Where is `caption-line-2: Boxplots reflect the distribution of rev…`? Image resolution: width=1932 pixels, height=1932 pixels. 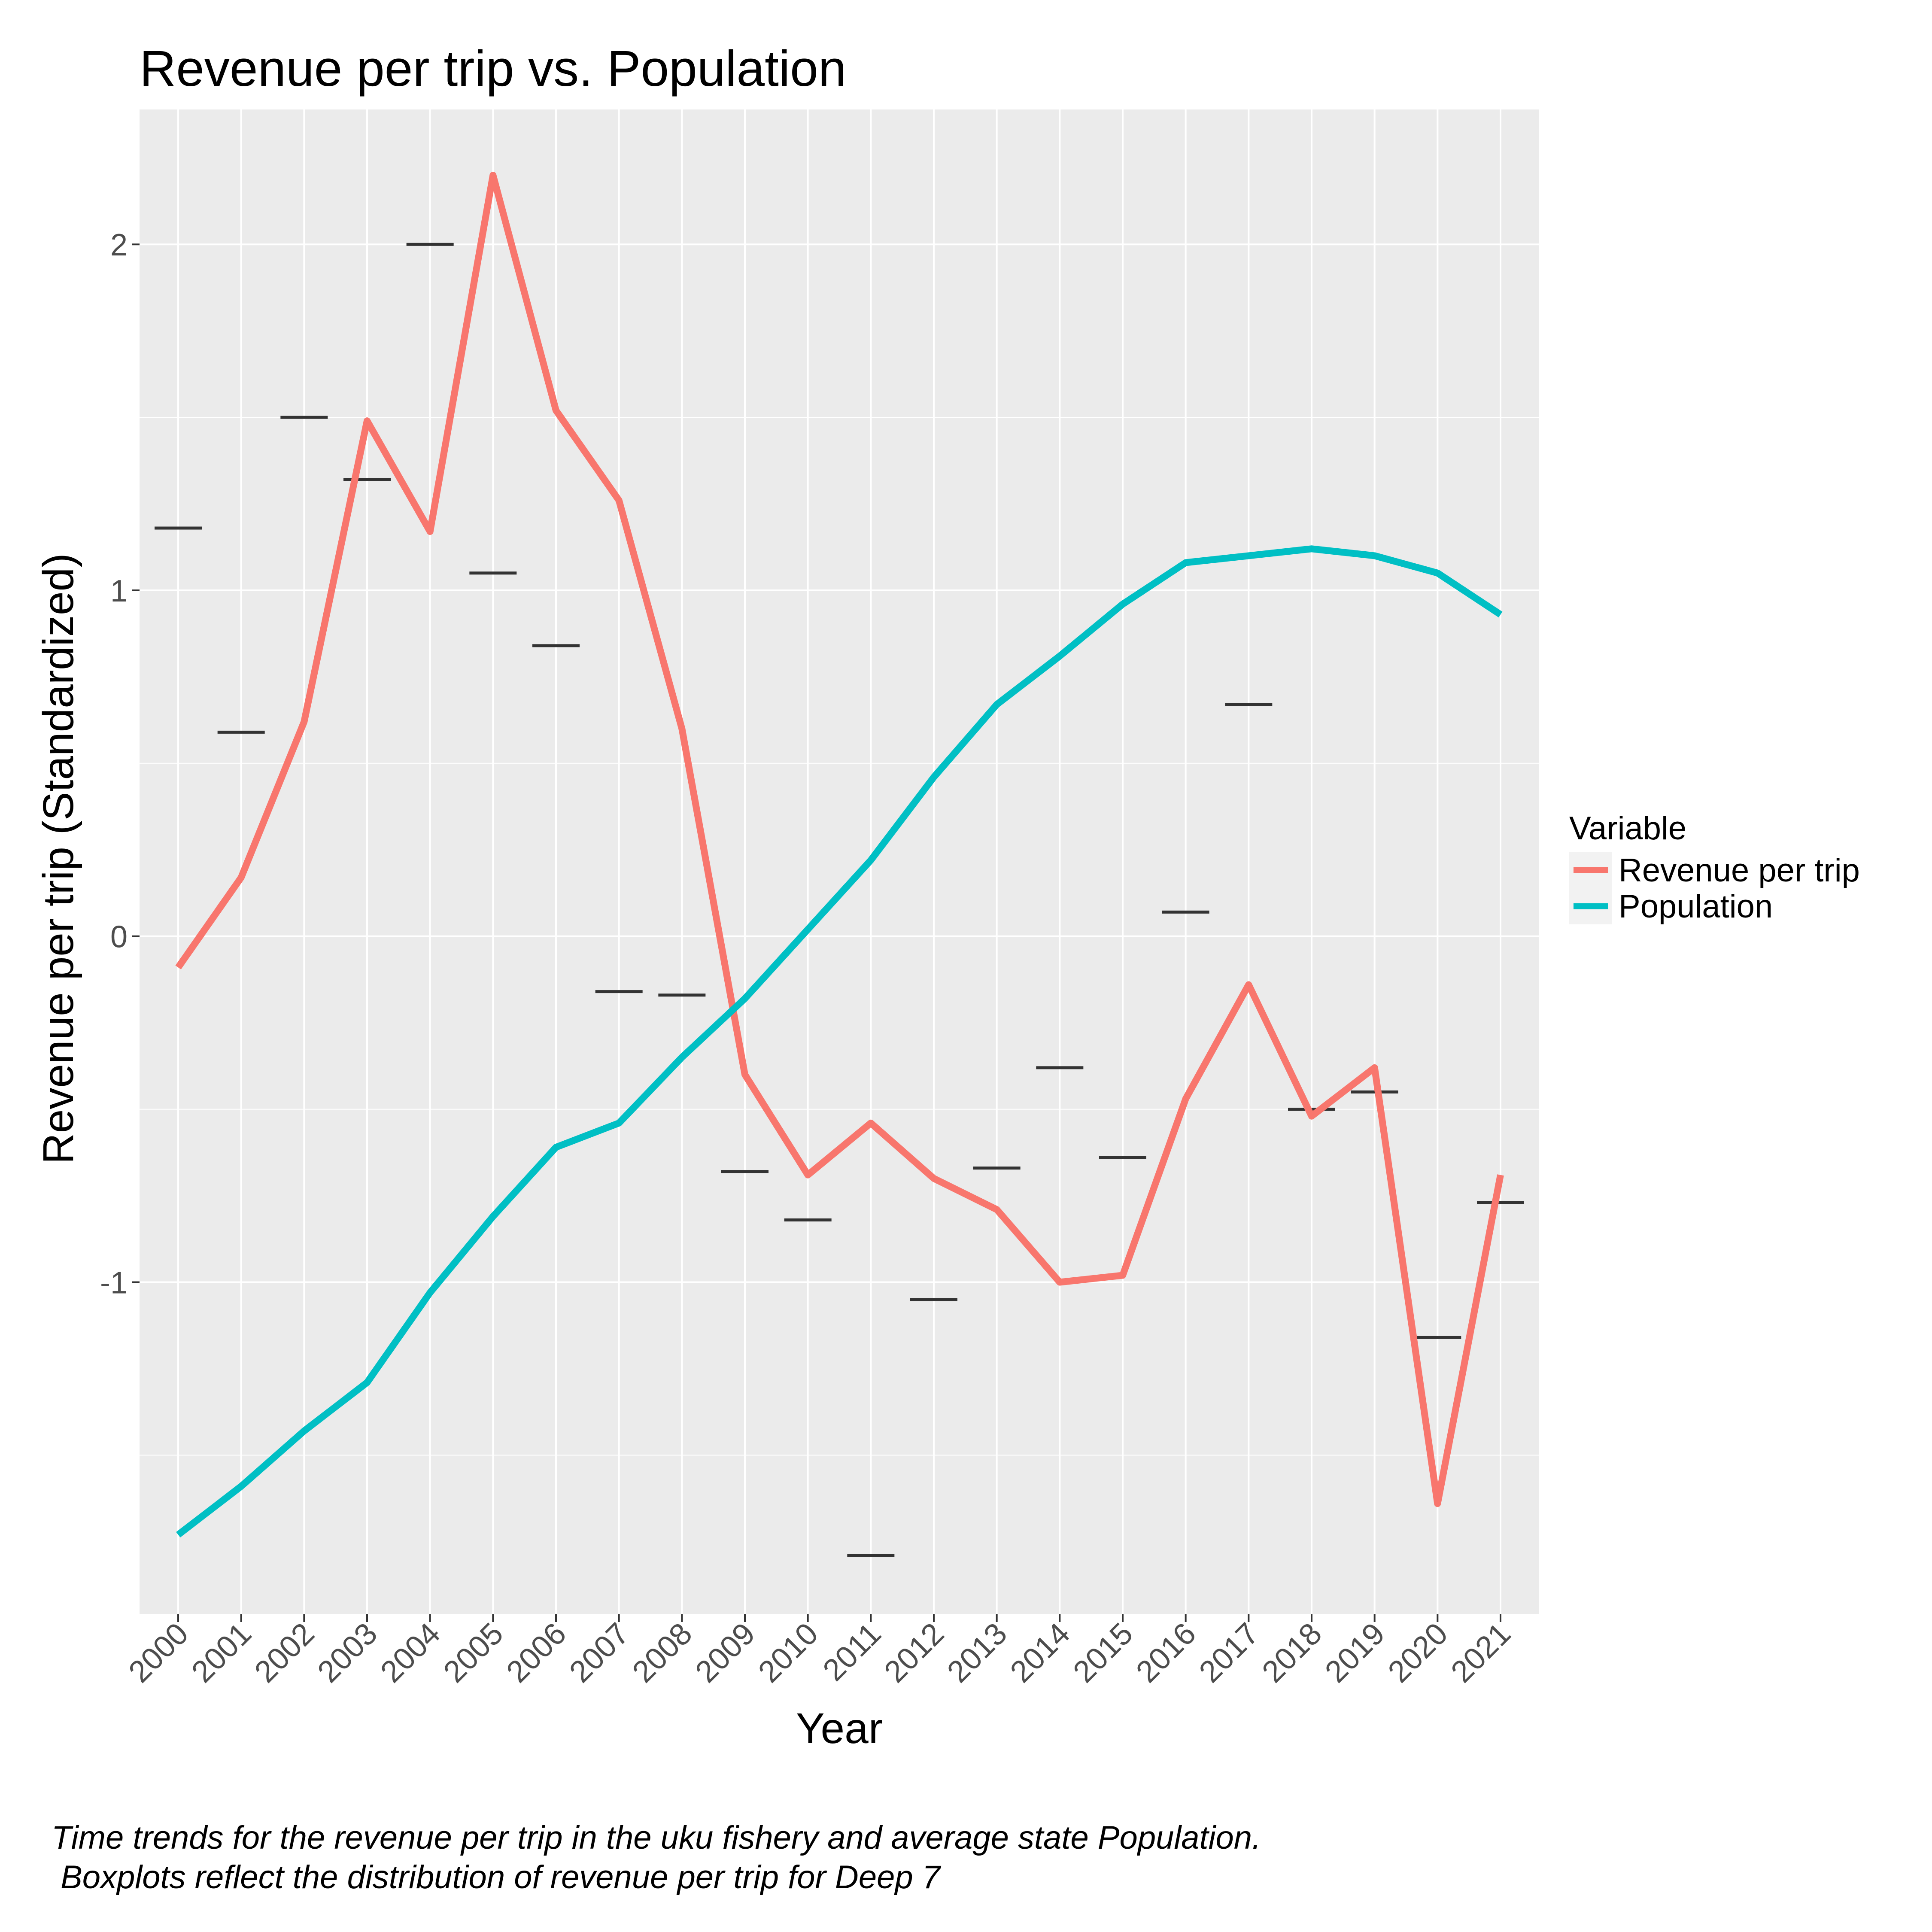
caption-line-2: Boxplots reflect the distribution of rev… is located at coordinates (496, 1878).